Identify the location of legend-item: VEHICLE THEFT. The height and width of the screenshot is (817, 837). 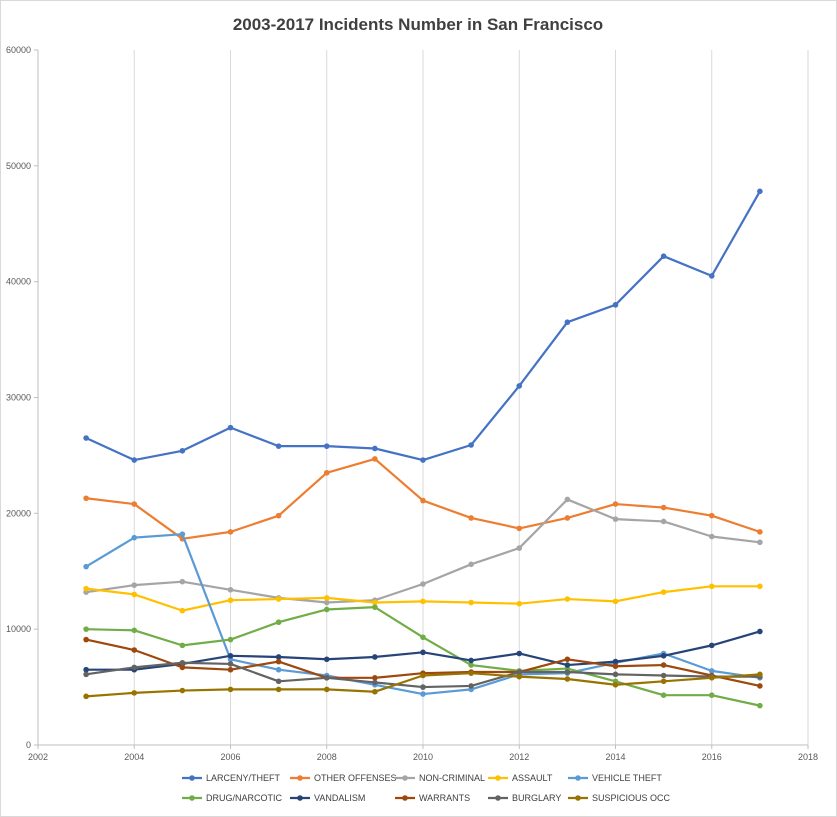
(615, 778).